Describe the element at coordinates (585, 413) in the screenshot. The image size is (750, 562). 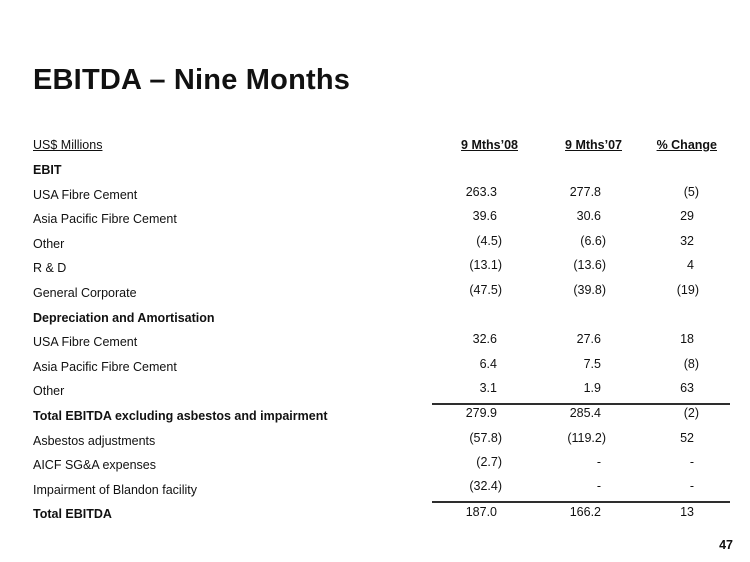
I see `cell-9mths07: 285.4` at that location.